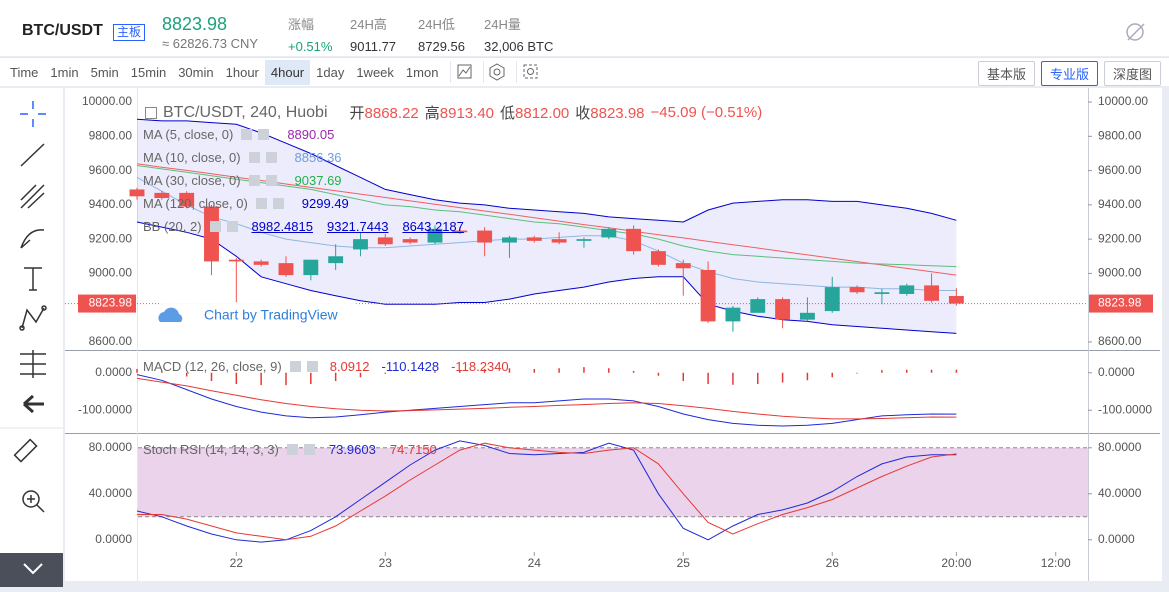  Describe the element at coordinates (192, 157) in the screenshot. I see `indicator-label: MA (10, close, 0)` at that location.